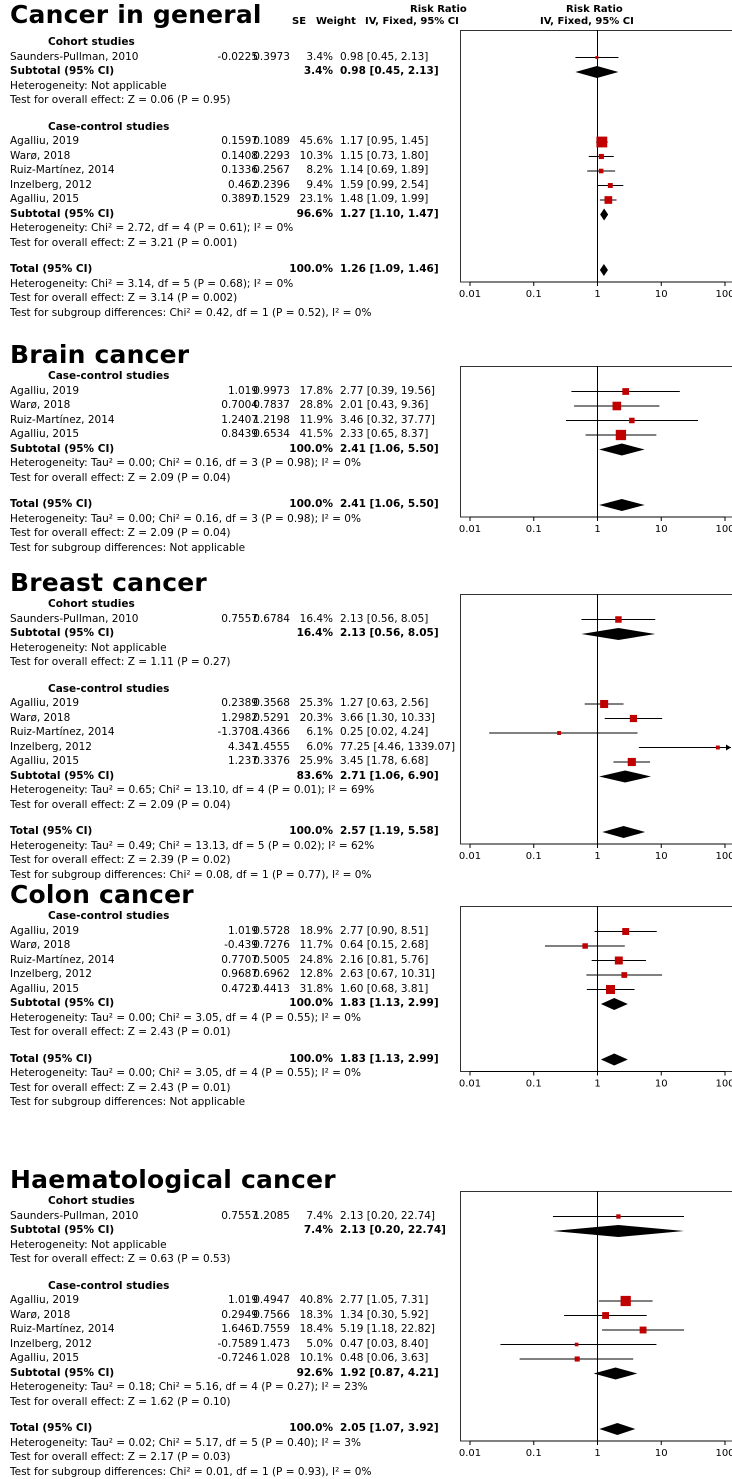  Describe the element at coordinates (237, 732) in the screenshot. I see `study-estimate: -1.3708` at that location.